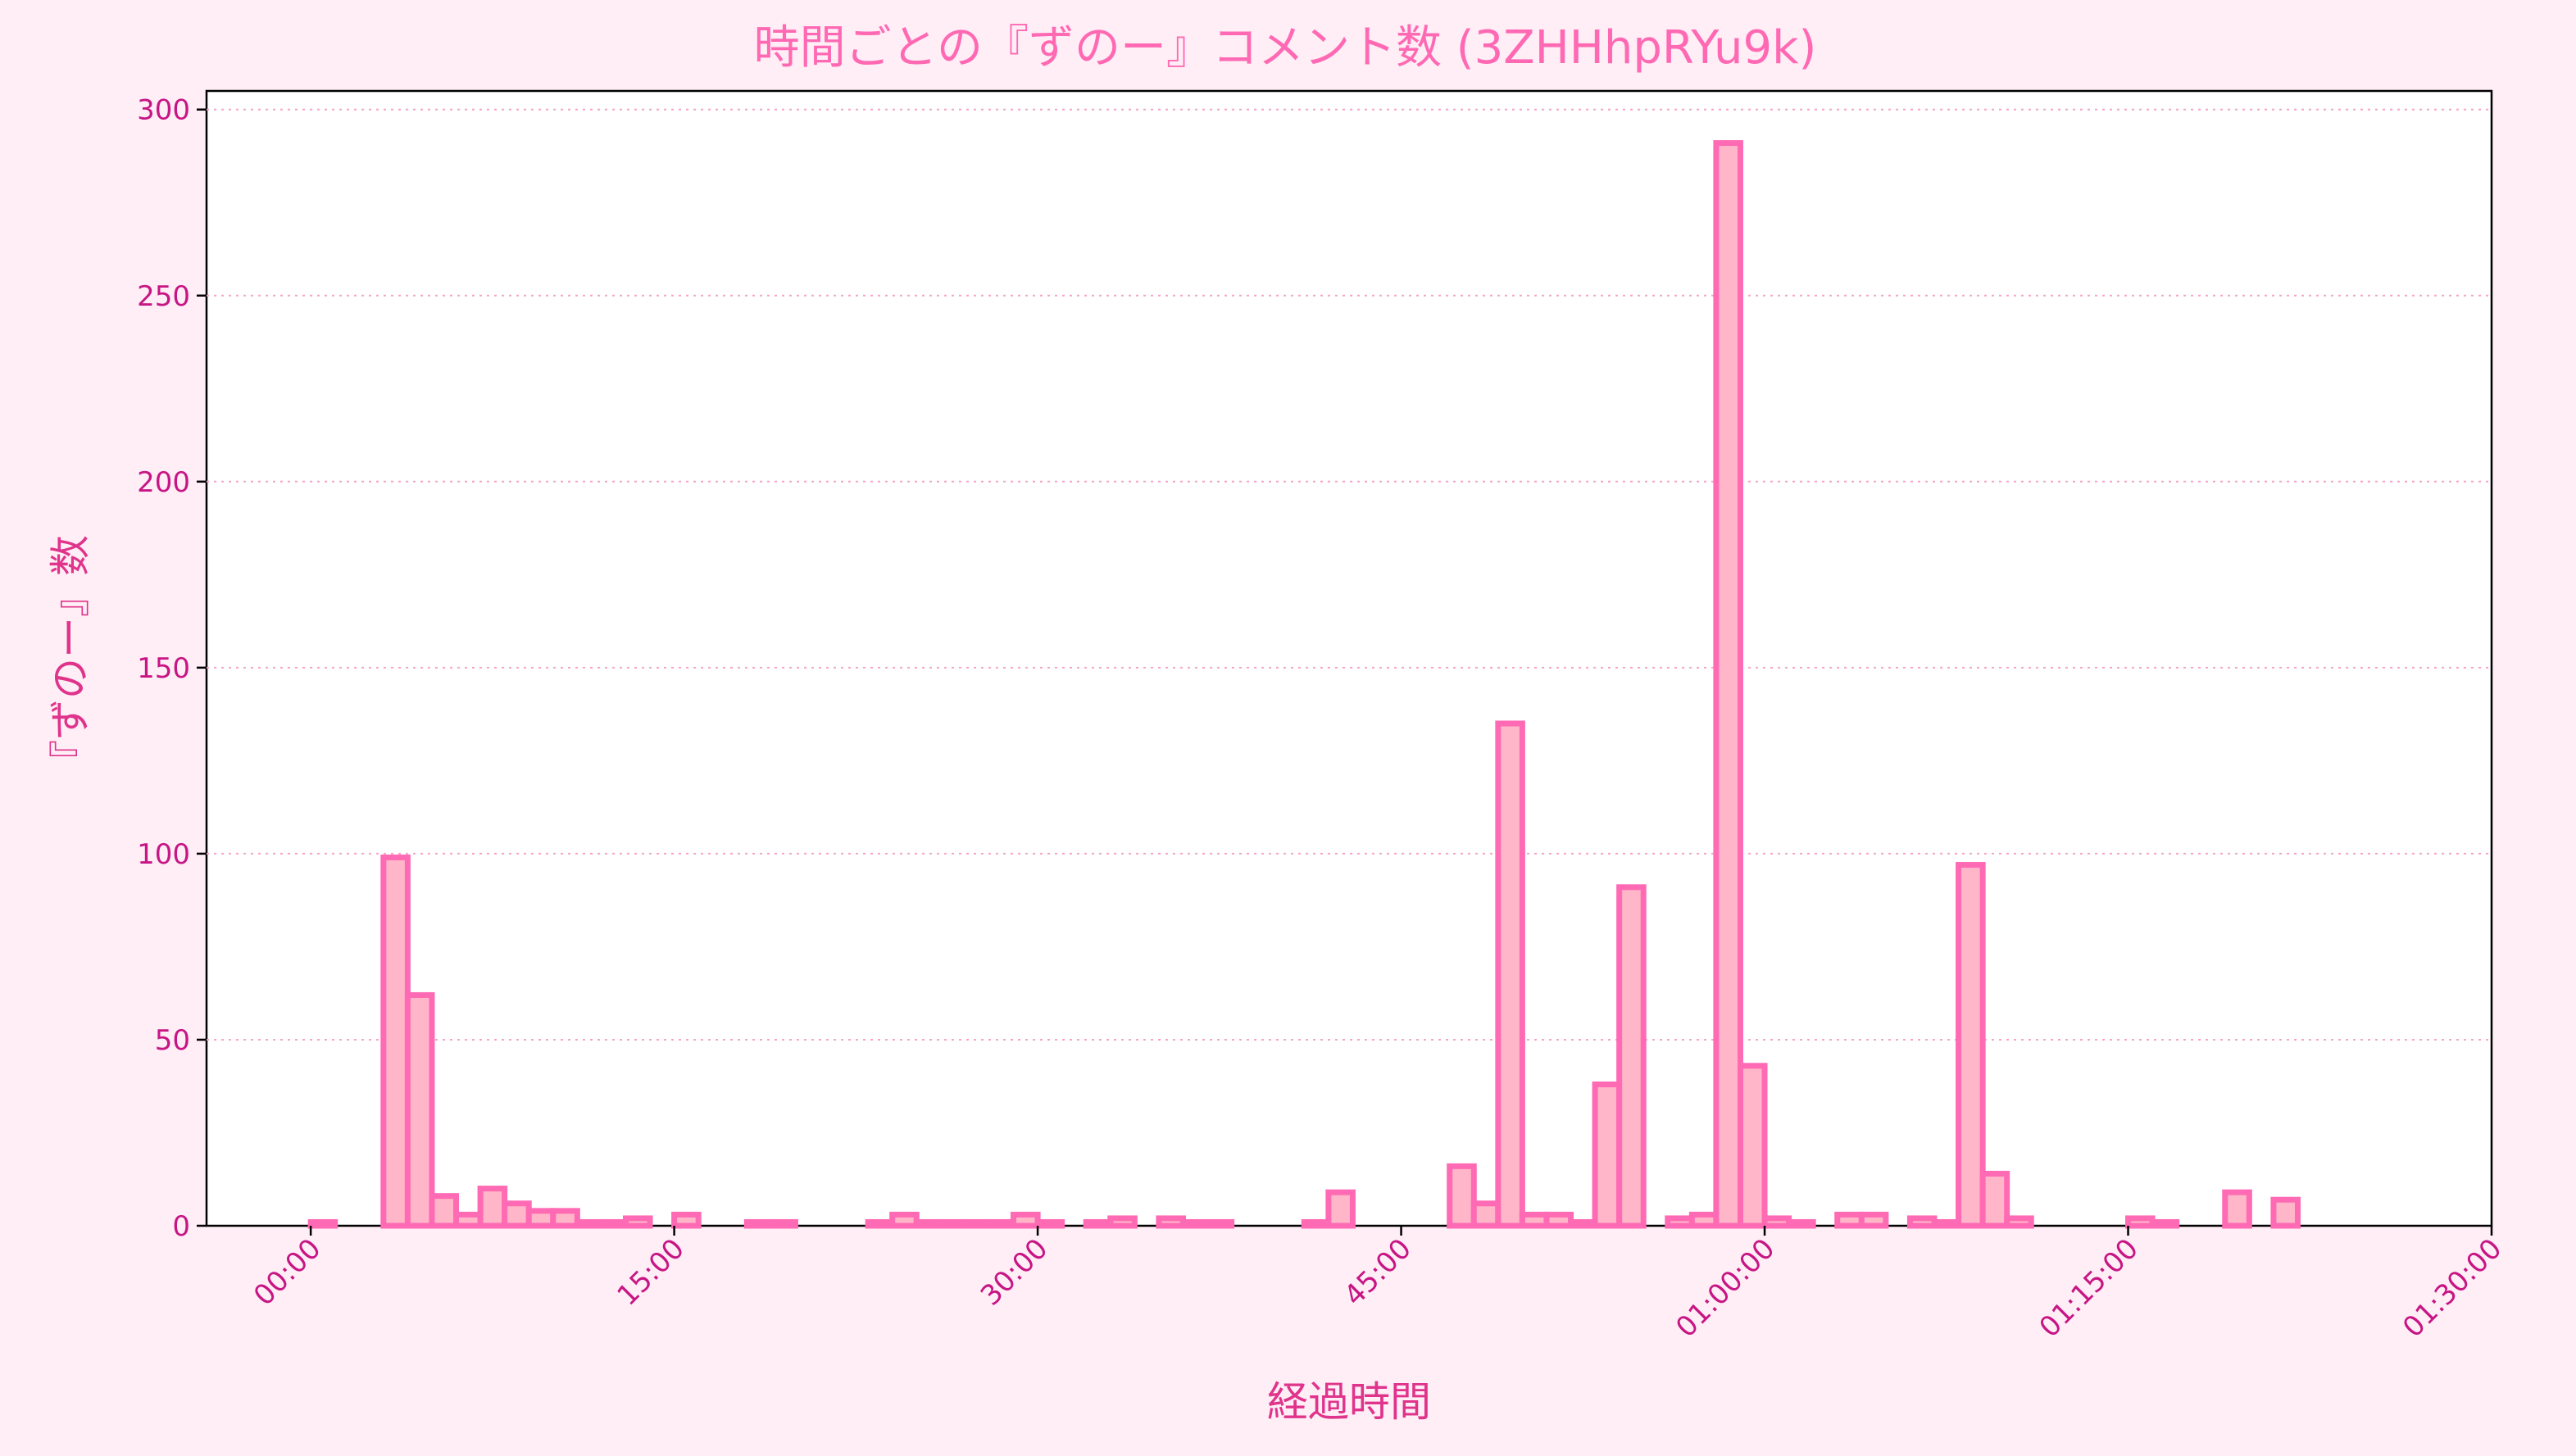 This screenshot has height=1456, width=2576. What do you see at coordinates (1378, 1272) in the screenshot?
I see `x-tick-label: 45:00` at bounding box center [1378, 1272].